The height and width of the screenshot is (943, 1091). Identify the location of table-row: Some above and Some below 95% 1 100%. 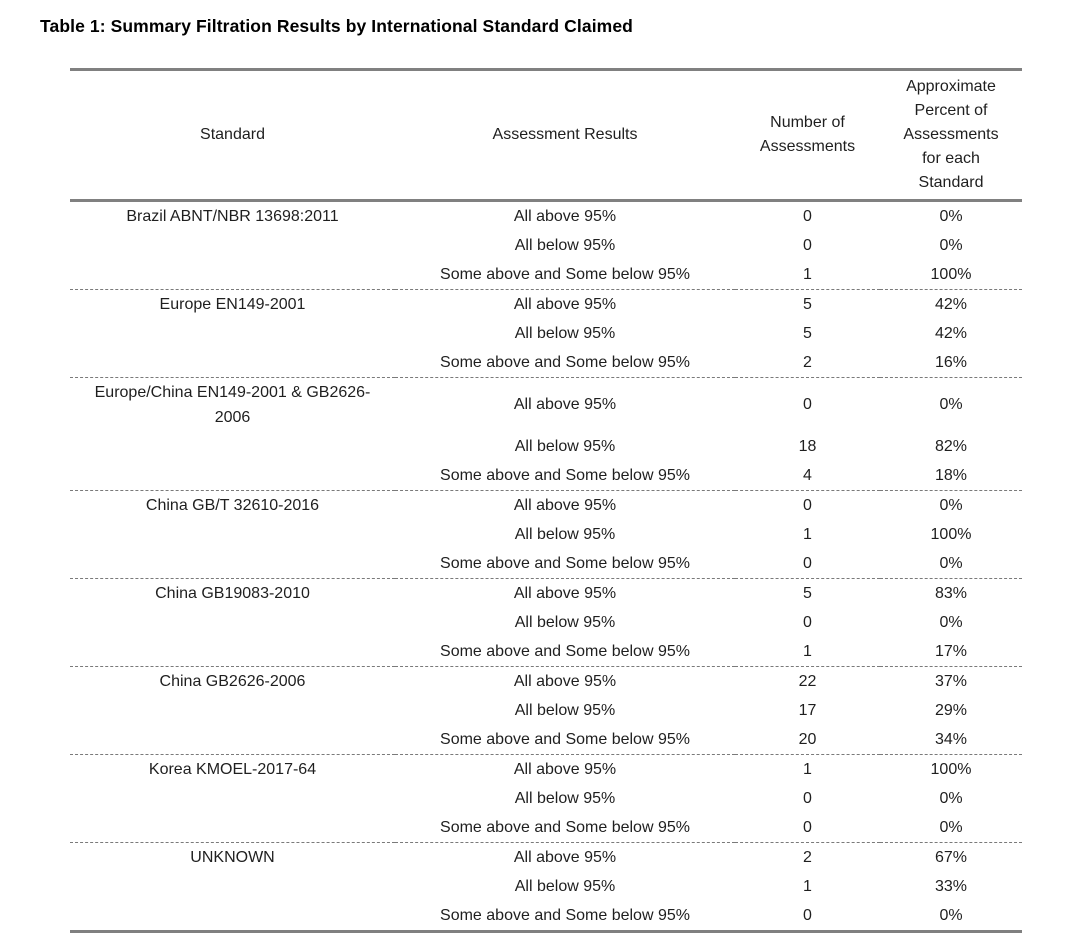
(546, 275).